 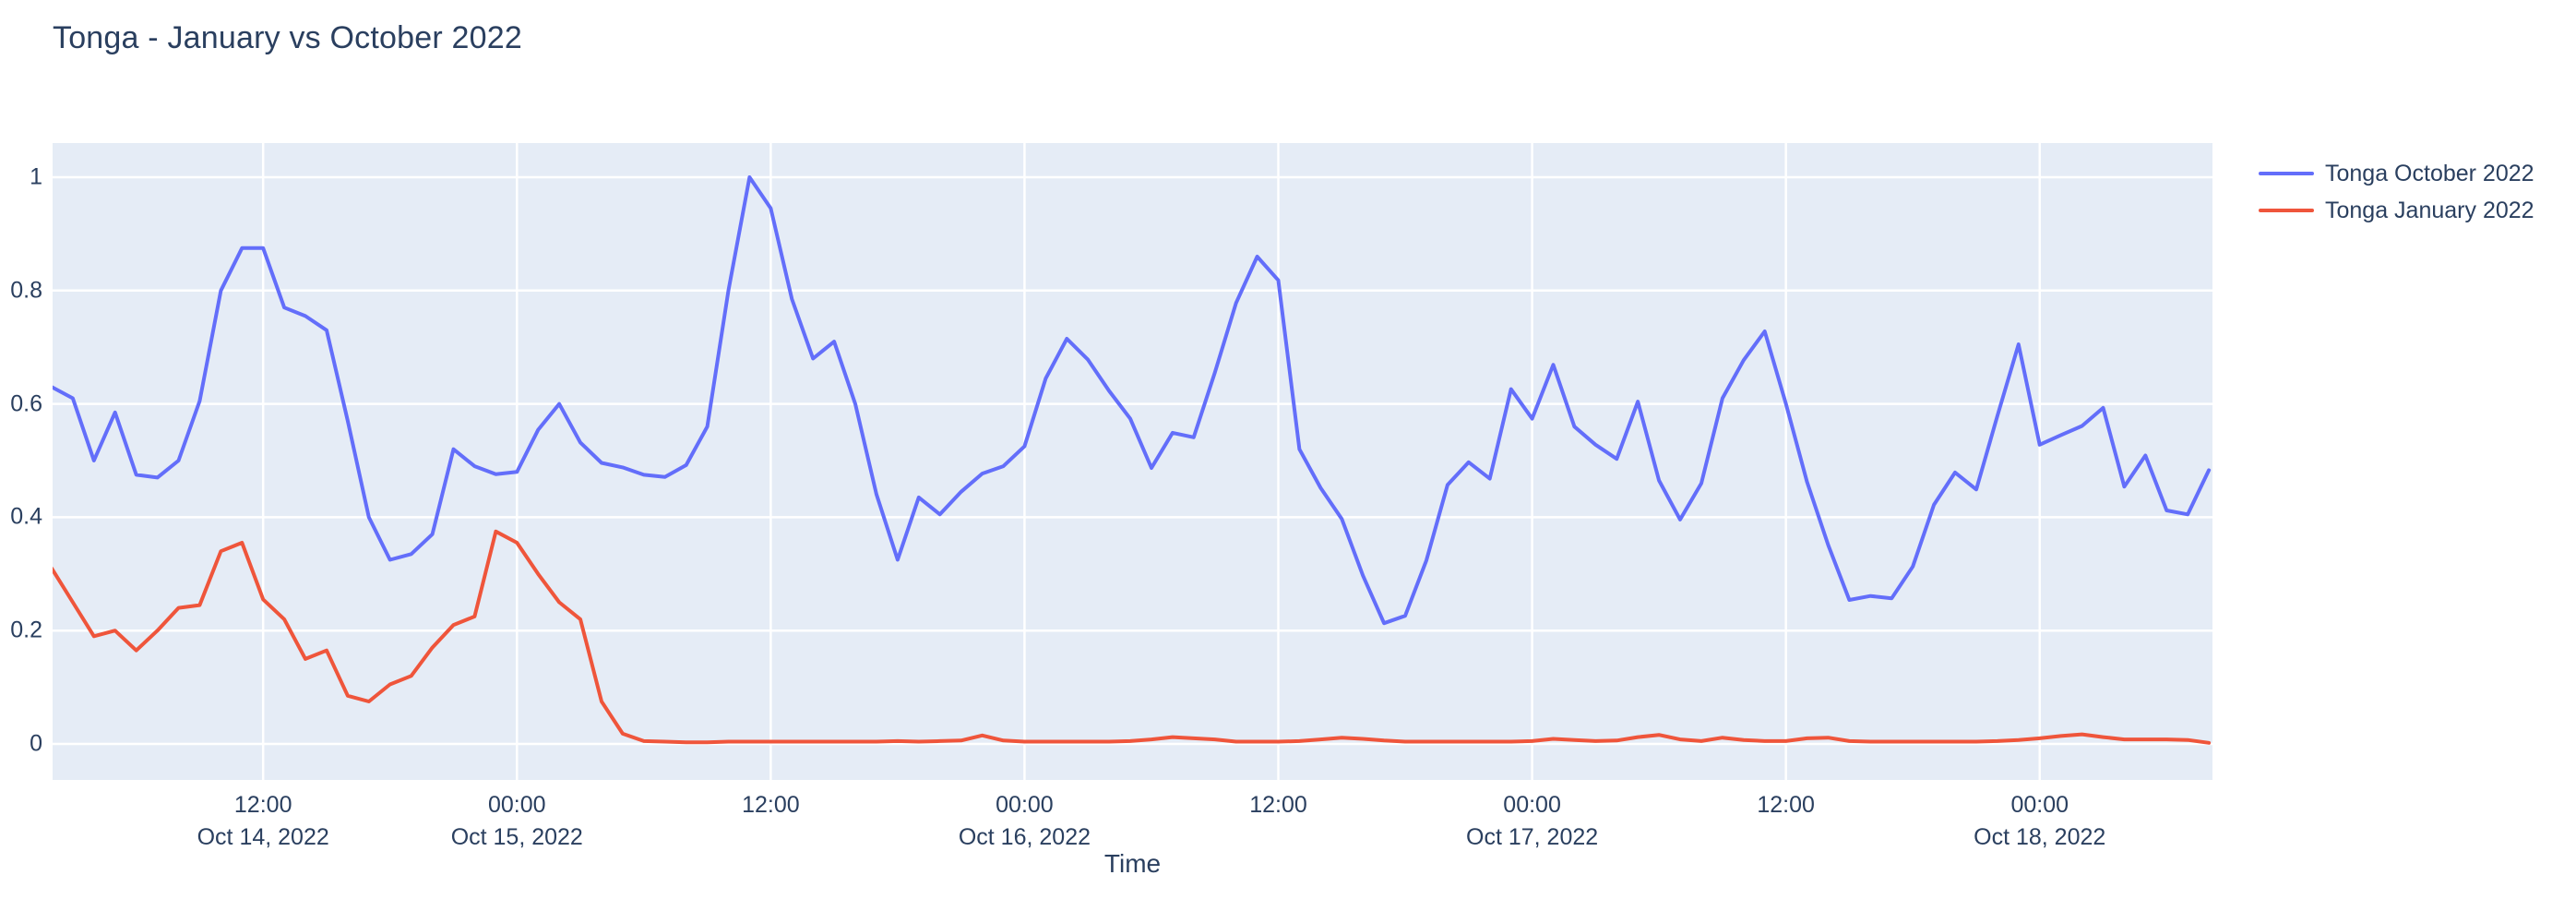 I want to click on y-tick-label-1: 1, so click(x=36, y=176).